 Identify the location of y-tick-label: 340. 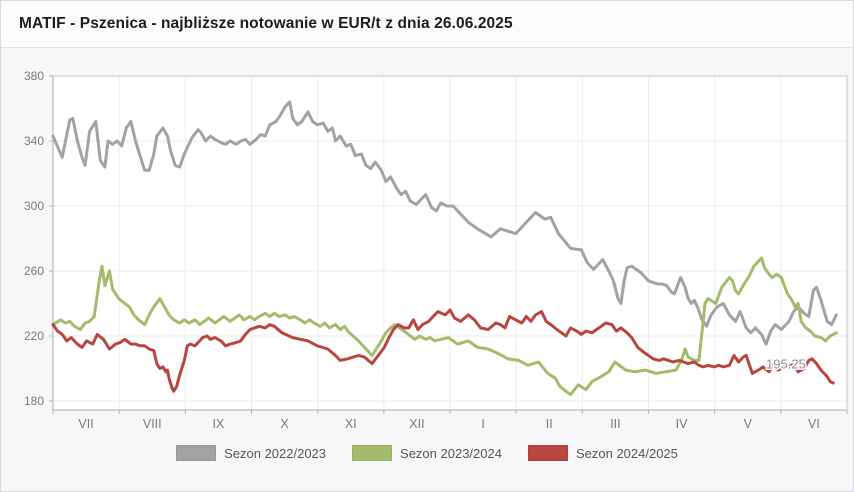
(34, 141).